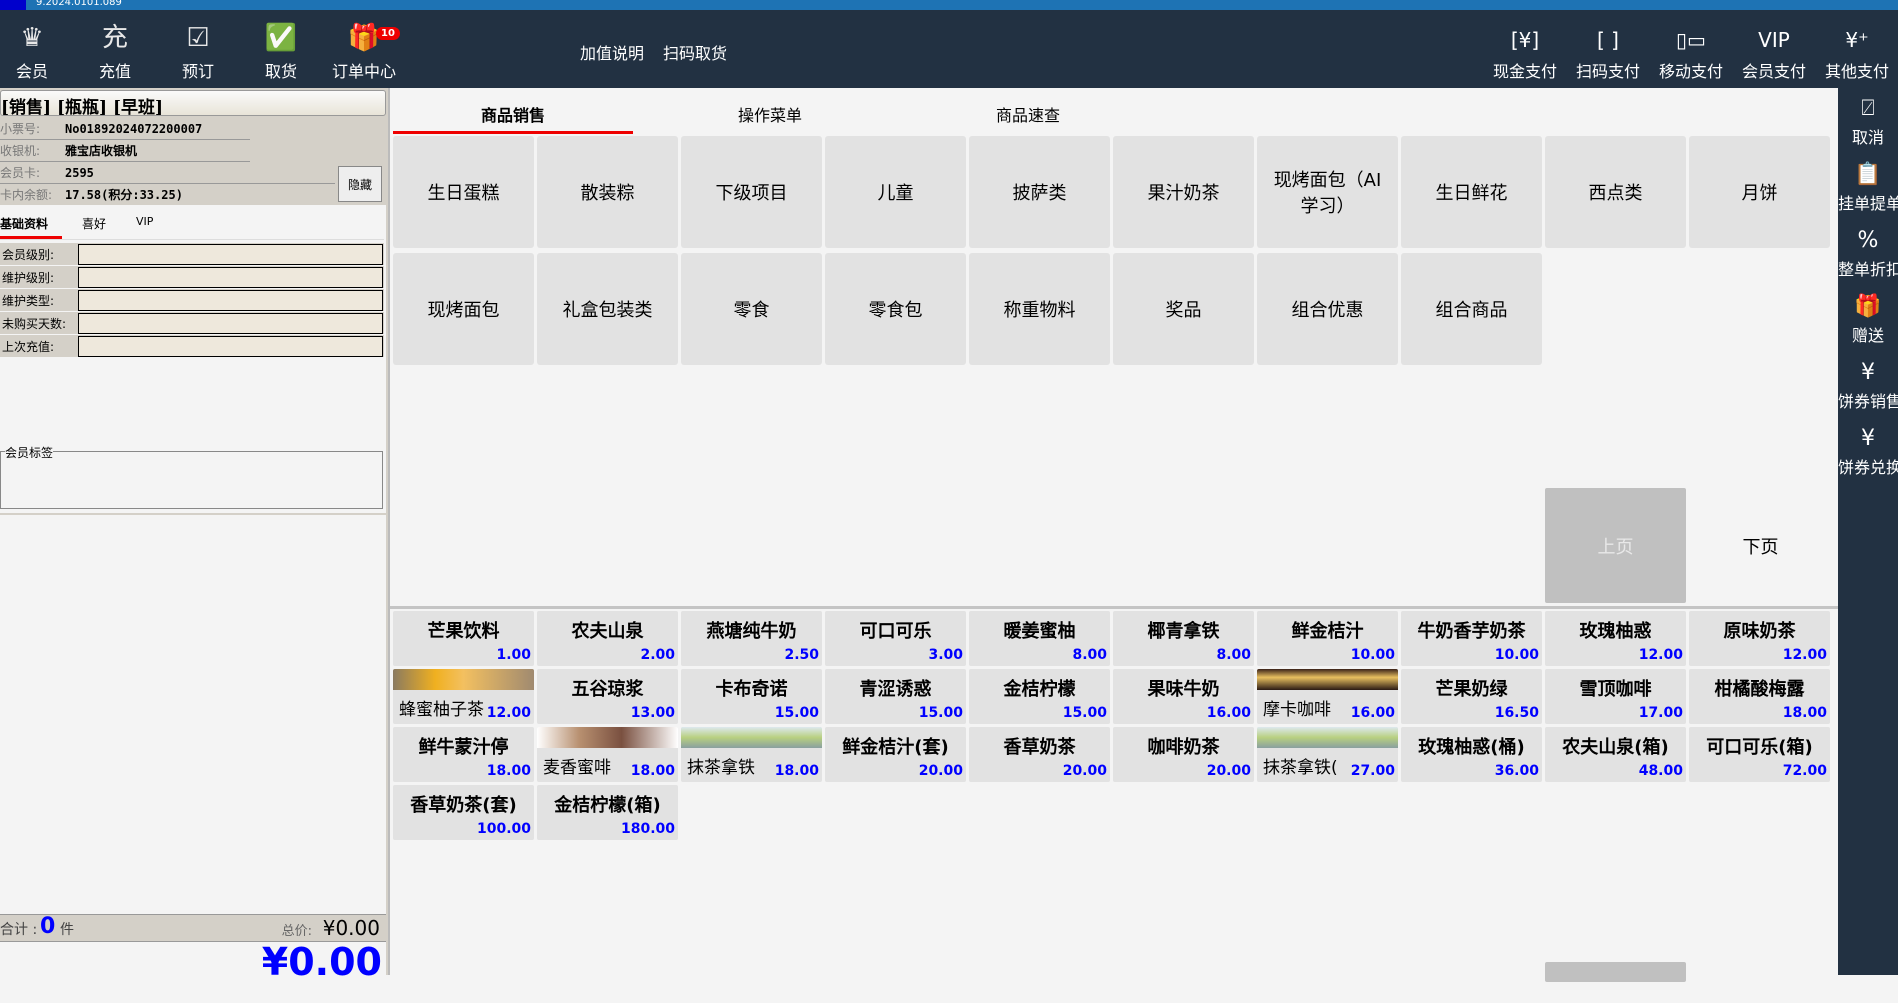 The height and width of the screenshot is (1003, 1898). What do you see at coordinates (193, 928) in the screenshot?
I see `summary-row: 合计 : 0 件 总价: ¥0.00` at bounding box center [193, 928].